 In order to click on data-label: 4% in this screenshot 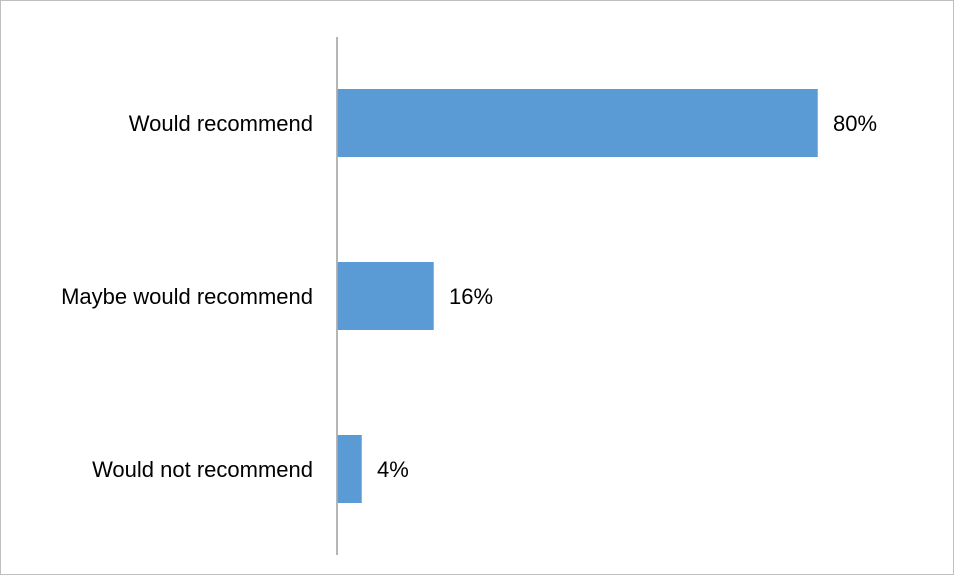, I will do `click(393, 469)`.